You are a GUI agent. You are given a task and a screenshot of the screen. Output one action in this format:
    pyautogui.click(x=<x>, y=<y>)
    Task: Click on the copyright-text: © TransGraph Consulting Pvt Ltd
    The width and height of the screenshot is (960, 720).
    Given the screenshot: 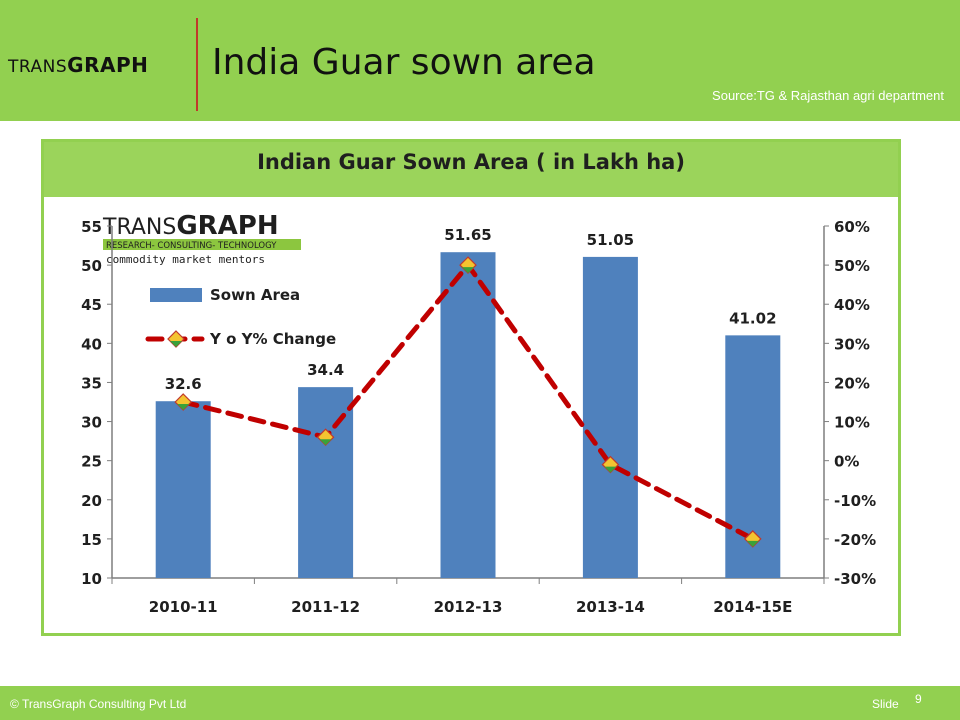 What is the action you would take?
    pyautogui.click(x=98, y=704)
    